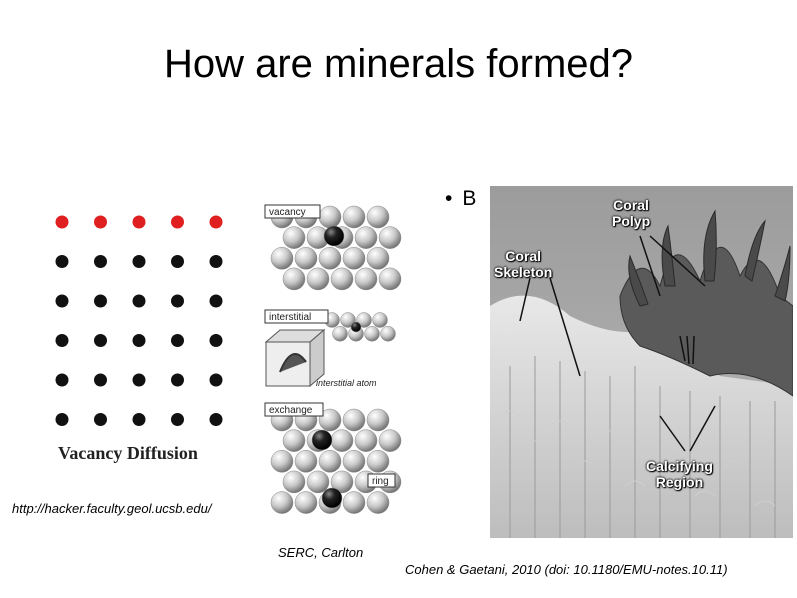  Describe the element at coordinates (469, 198) in the screenshot. I see `bullet-text: B` at that location.